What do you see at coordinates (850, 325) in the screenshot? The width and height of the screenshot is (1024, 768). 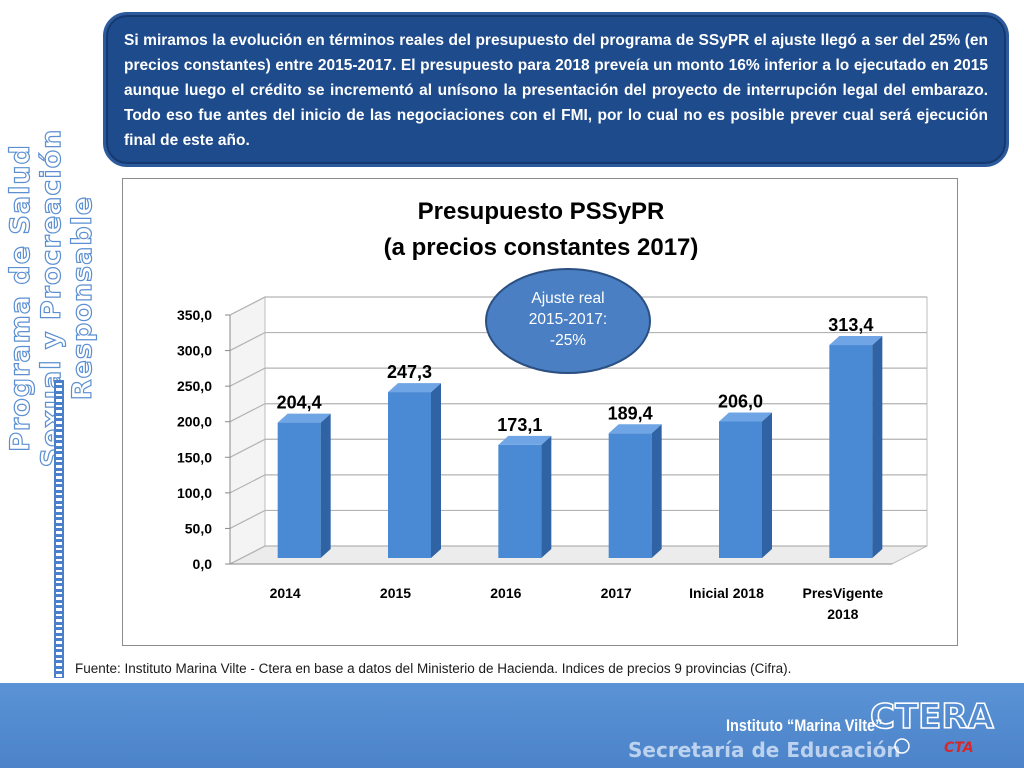 I see `bar-value-label: 313,4` at bounding box center [850, 325].